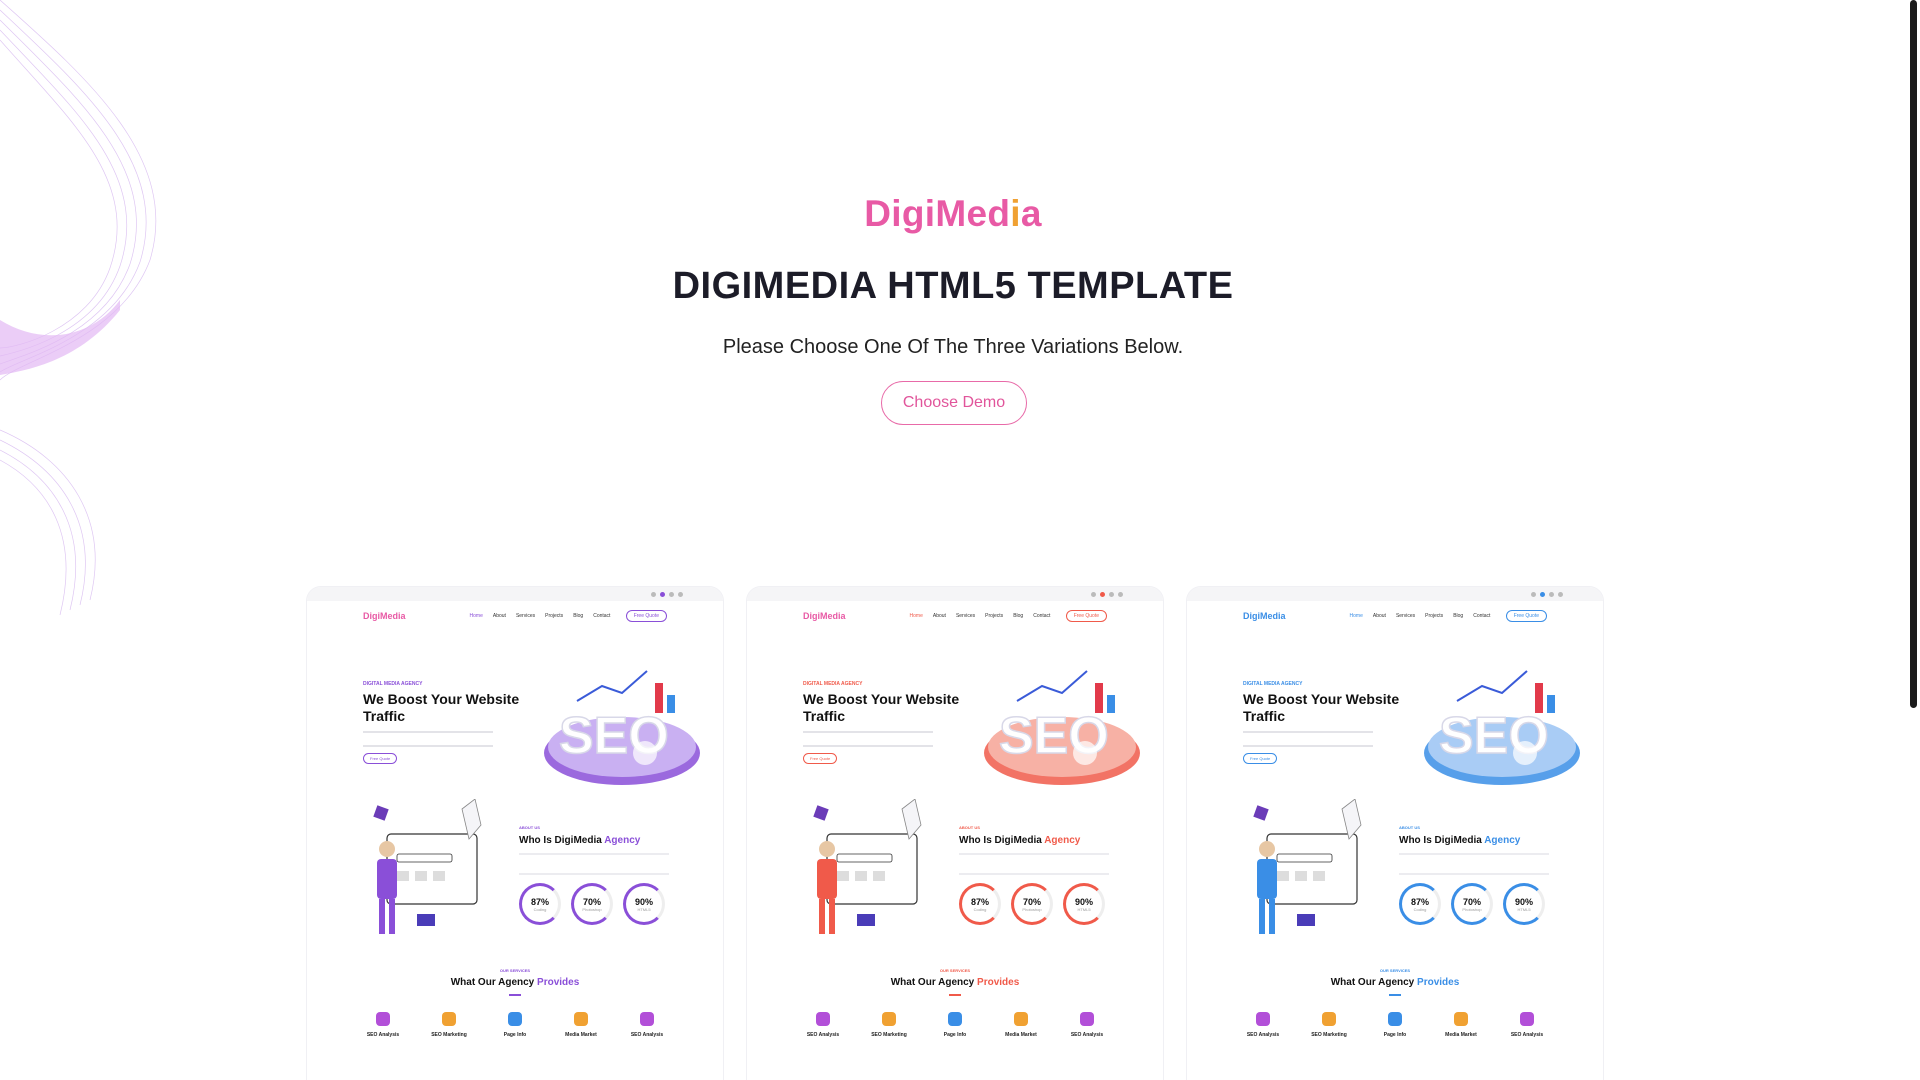  What do you see at coordinates (1015, 213) in the screenshot?
I see `logo-text-accent: i` at bounding box center [1015, 213].